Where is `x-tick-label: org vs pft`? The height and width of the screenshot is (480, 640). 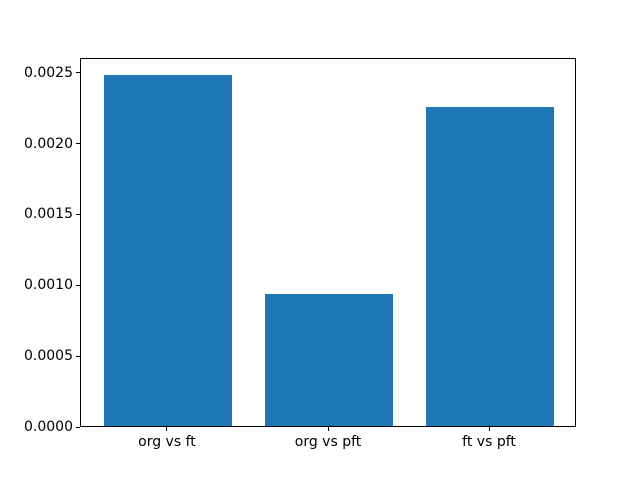 x-tick-label: org vs pft is located at coordinates (328, 442).